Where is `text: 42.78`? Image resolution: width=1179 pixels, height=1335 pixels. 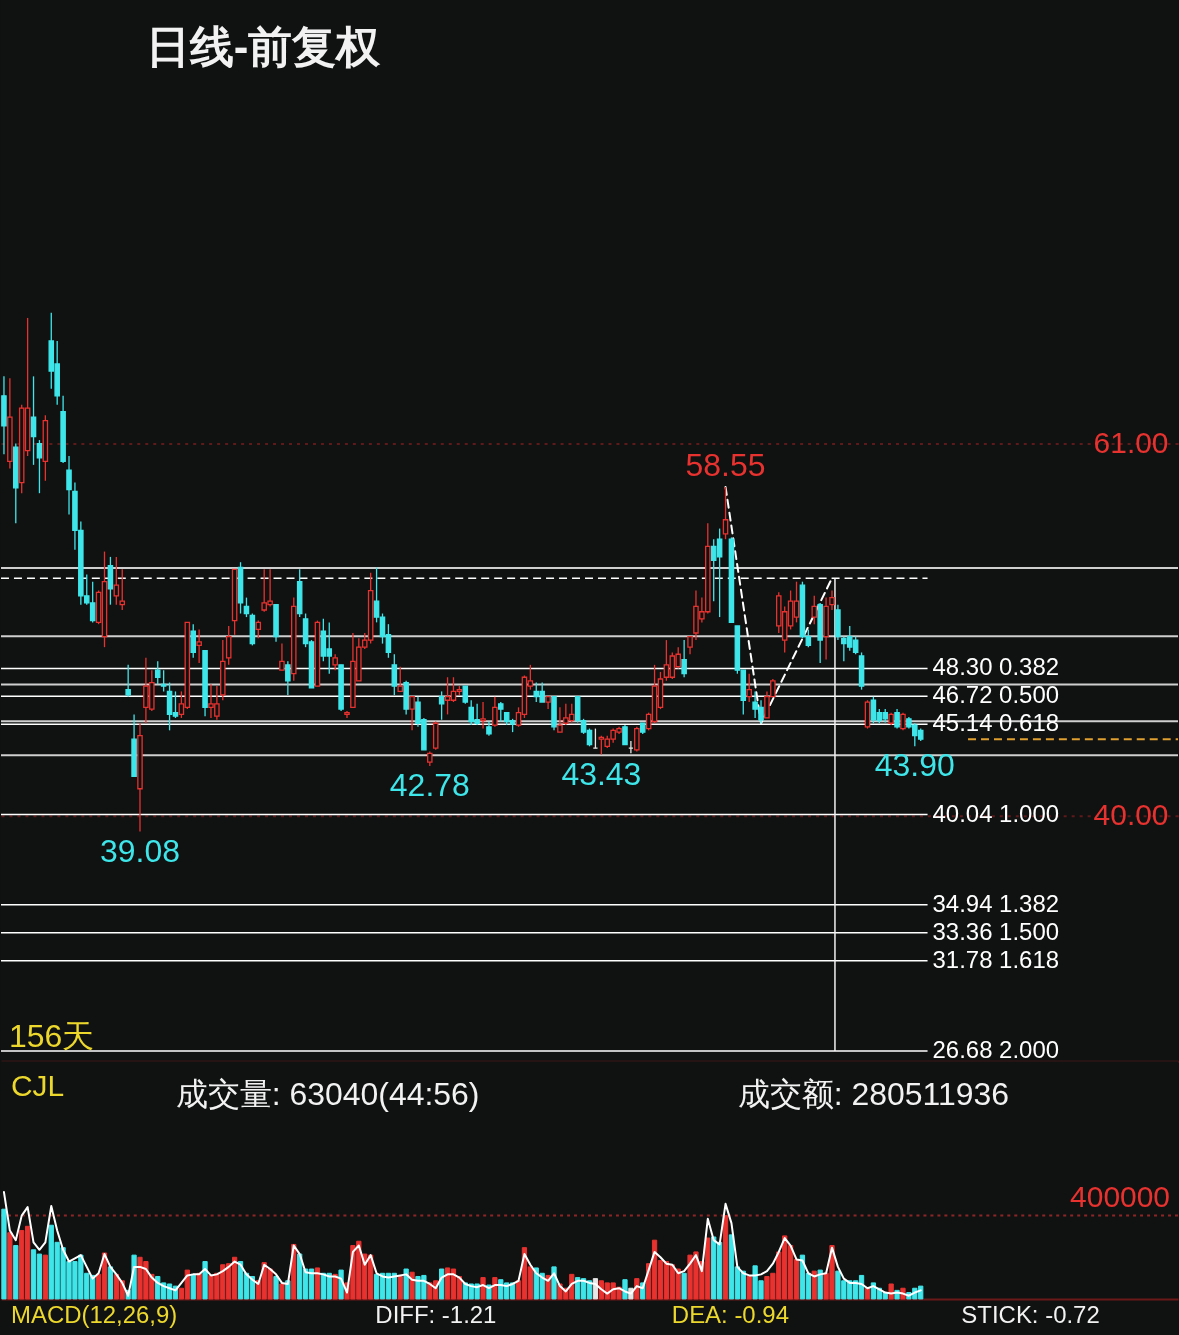 text: 42.78 is located at coordinates (429, 785).